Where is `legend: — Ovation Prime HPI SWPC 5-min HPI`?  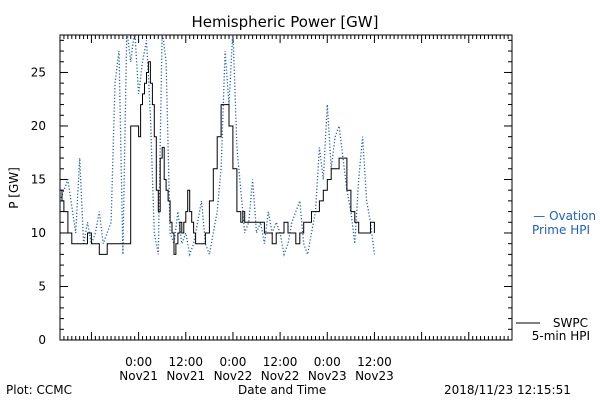
legend: — Ovation Prime HPI SWPC 5-min HPI is located at coordinates (556, 276).